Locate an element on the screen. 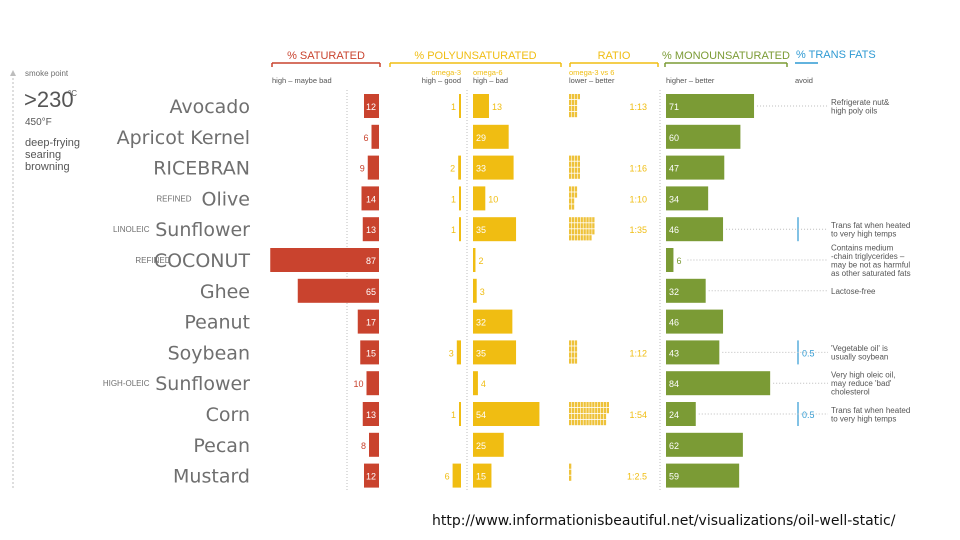 The image size is (960, 540). saturated-value: 14 is located at coordinates (371, 199).